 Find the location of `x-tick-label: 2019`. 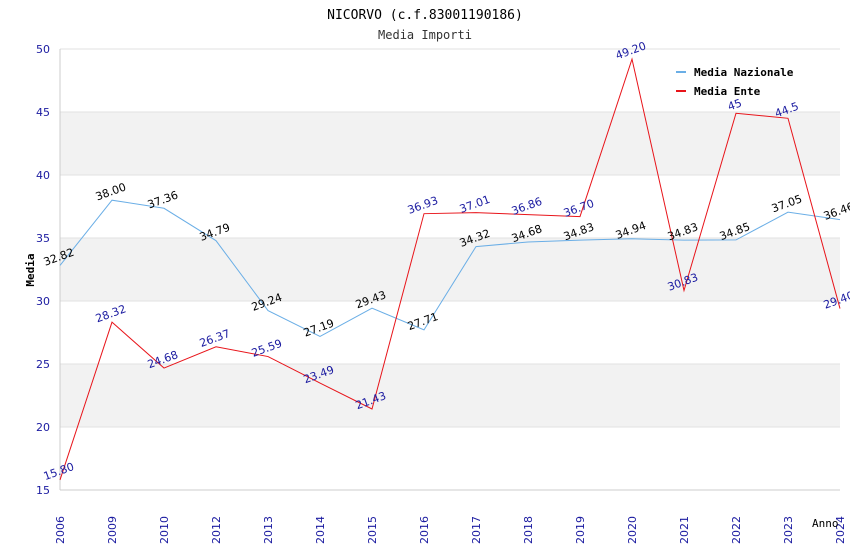

x-tick-label: 2019 is located at coordinates (580, 530).